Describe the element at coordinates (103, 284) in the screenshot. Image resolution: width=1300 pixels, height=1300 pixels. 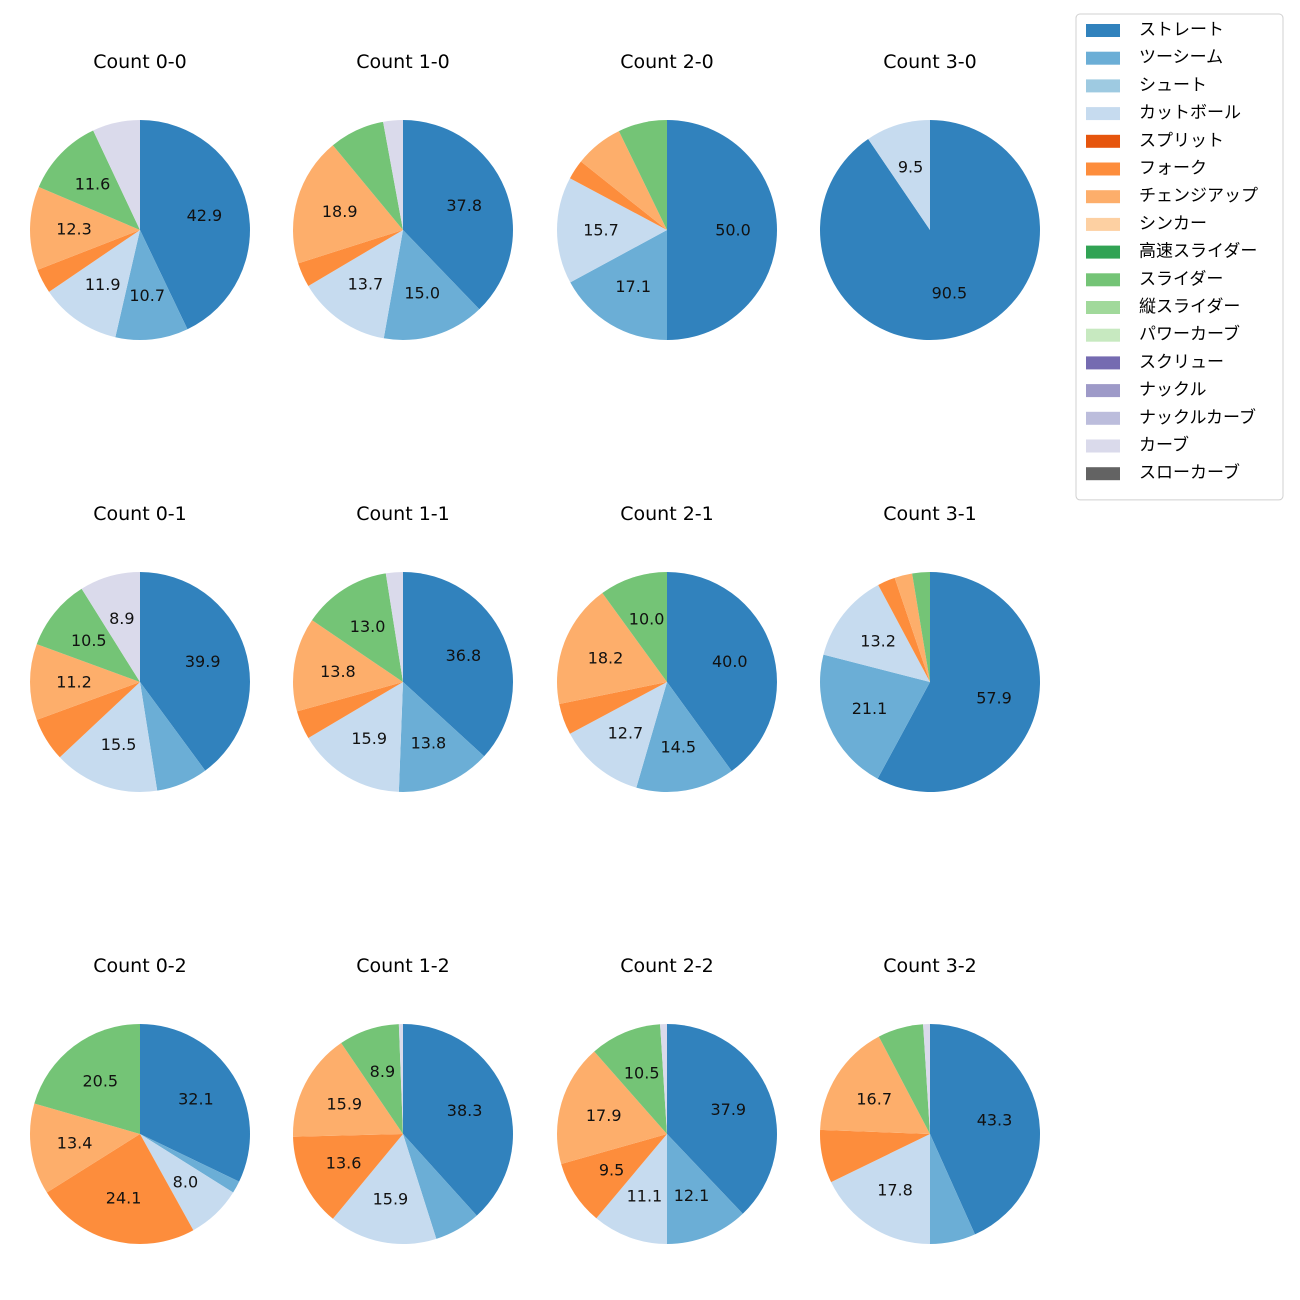
I see `slice-label: 11.9` at that location.